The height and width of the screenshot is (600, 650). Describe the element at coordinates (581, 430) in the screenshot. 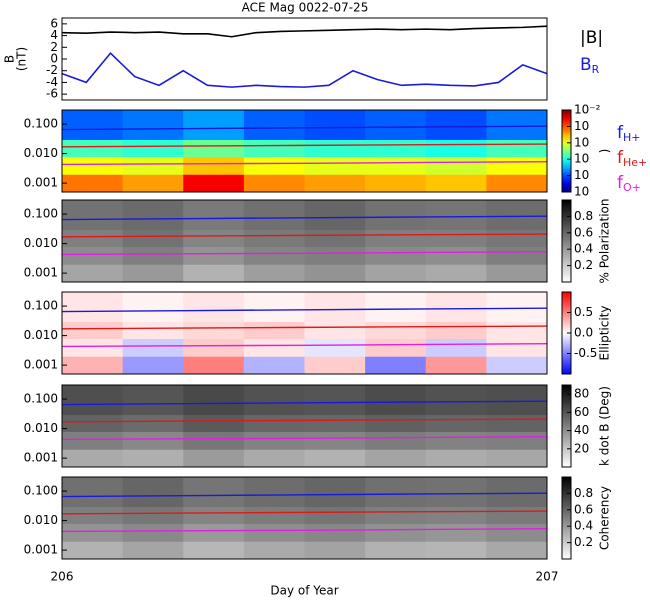

I see `colorbar-tick-label: 40` at that location.